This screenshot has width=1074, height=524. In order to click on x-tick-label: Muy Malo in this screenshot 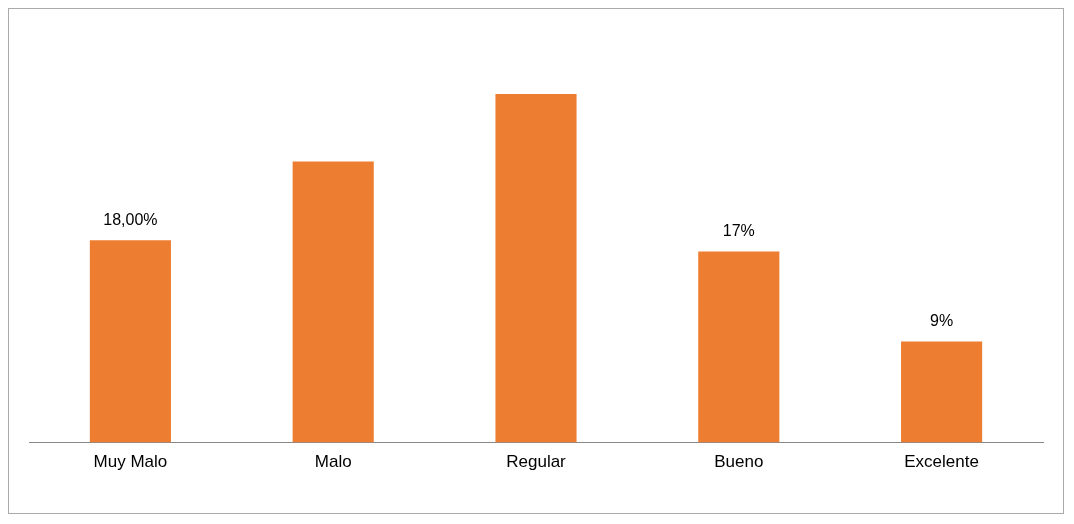, I will do `click(130, 462)`.